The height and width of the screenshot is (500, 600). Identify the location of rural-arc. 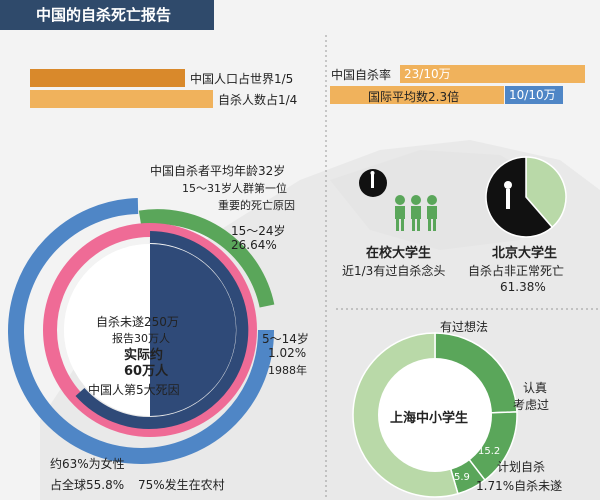
(162, 330).